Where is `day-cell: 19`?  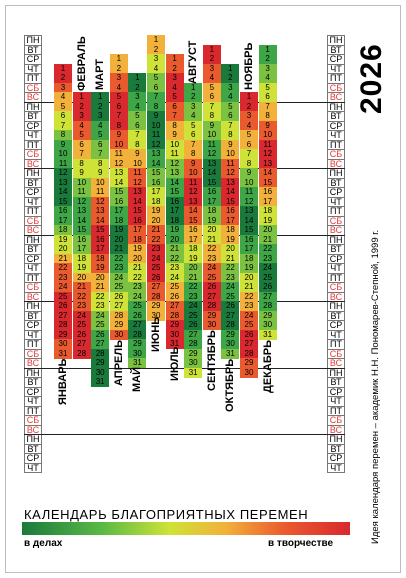 day-cell: 19 is located at coordinates (63, 239).